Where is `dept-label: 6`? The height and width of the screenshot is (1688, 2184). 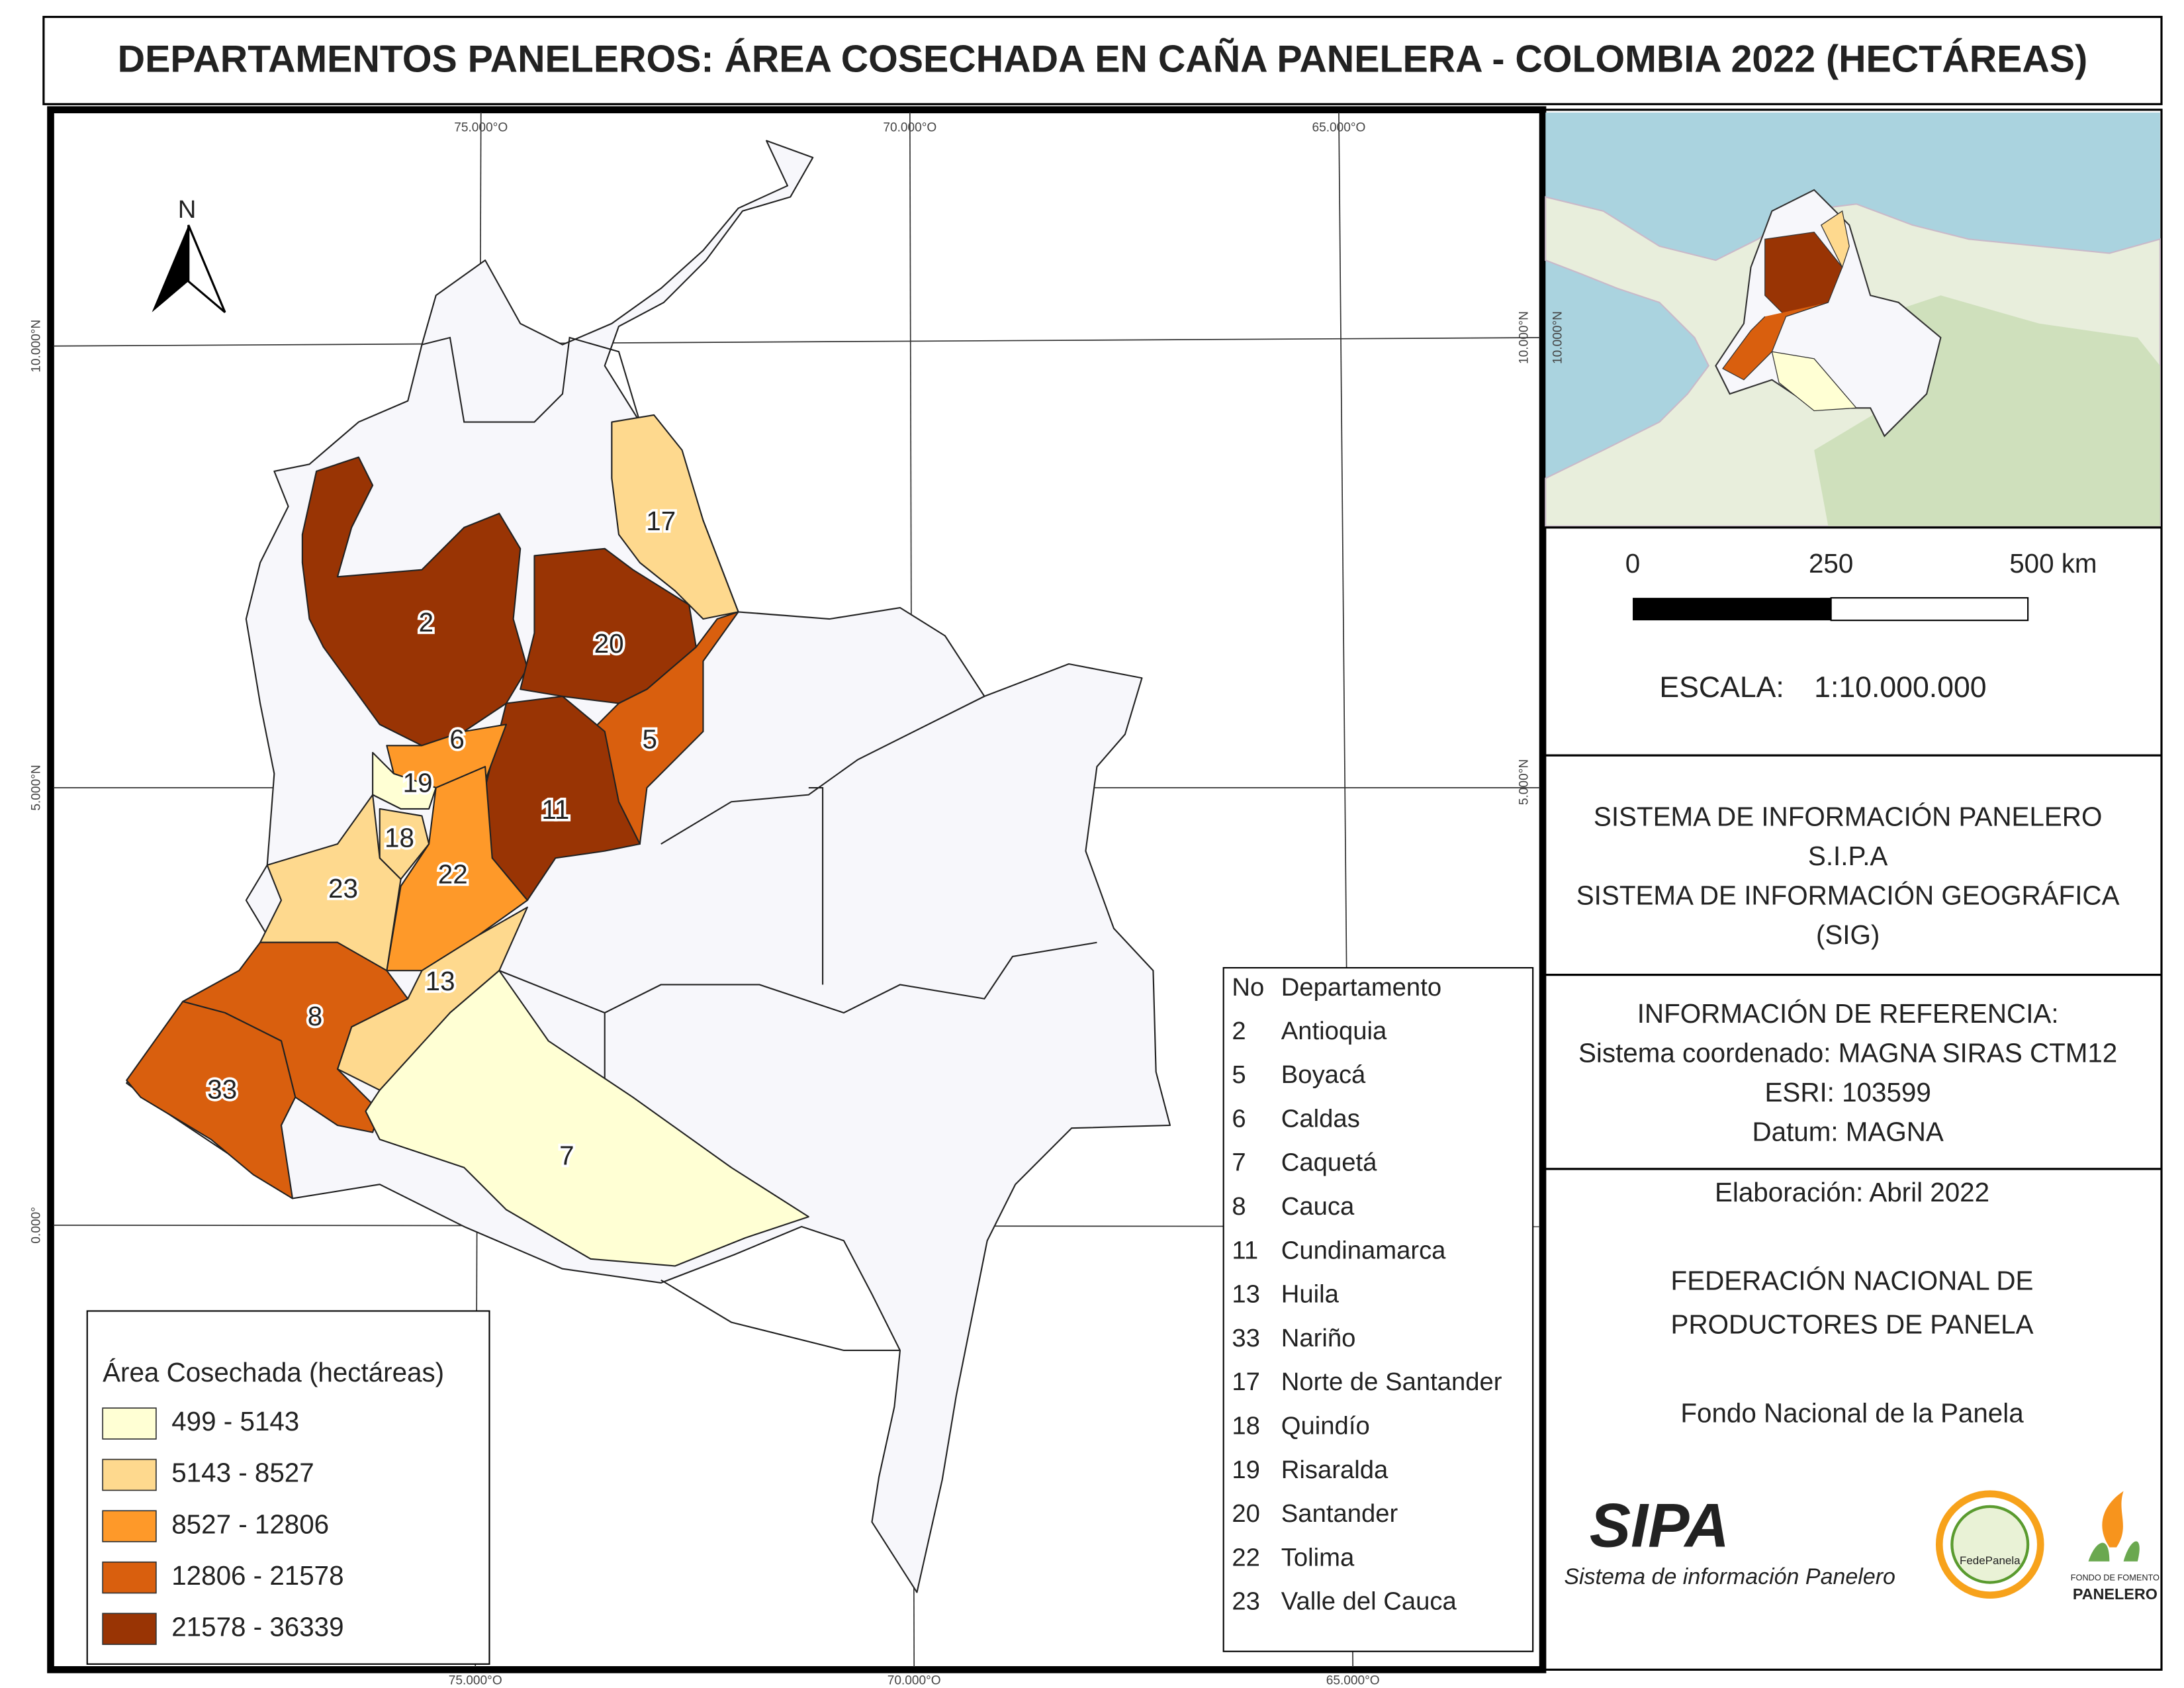
dept-label: 6 is located at coordinates (456, 739).